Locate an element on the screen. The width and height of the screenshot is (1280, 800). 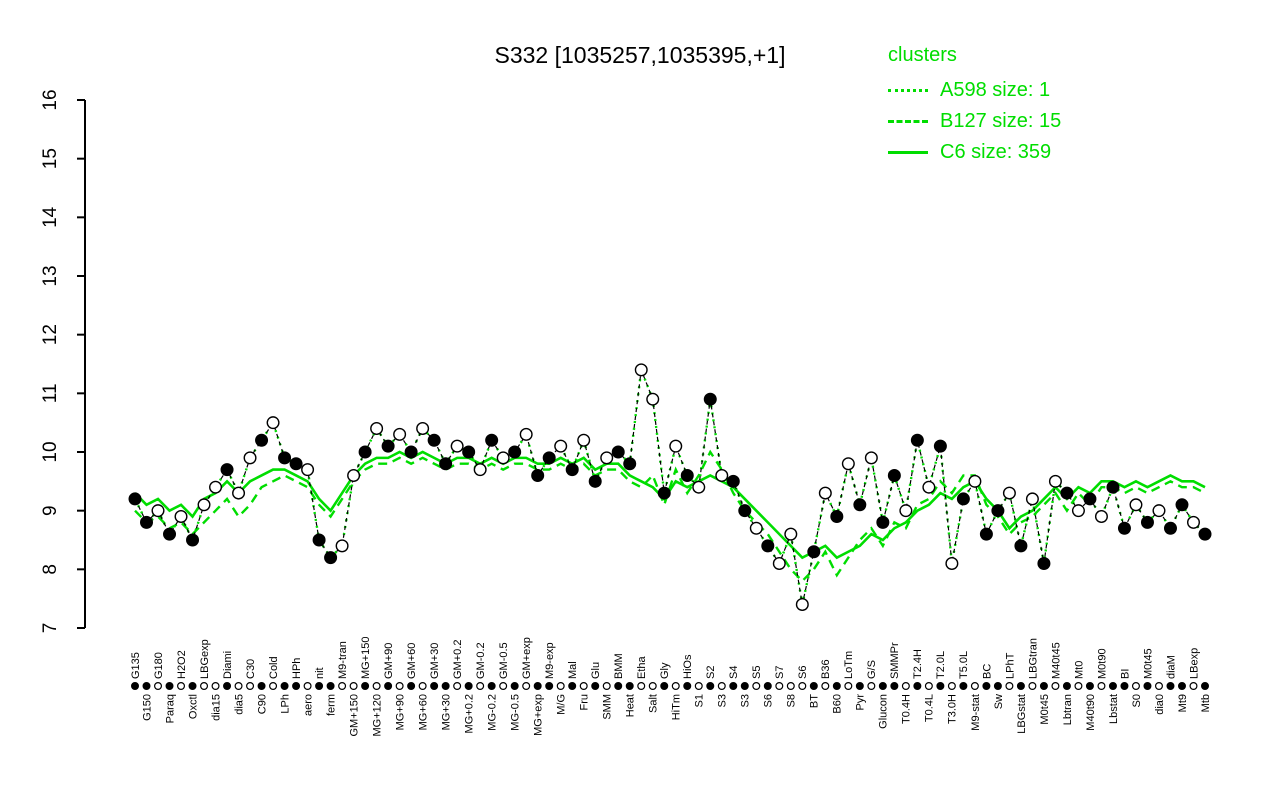
x-tick-label: GM+150 is located at coordinates (354, 715).